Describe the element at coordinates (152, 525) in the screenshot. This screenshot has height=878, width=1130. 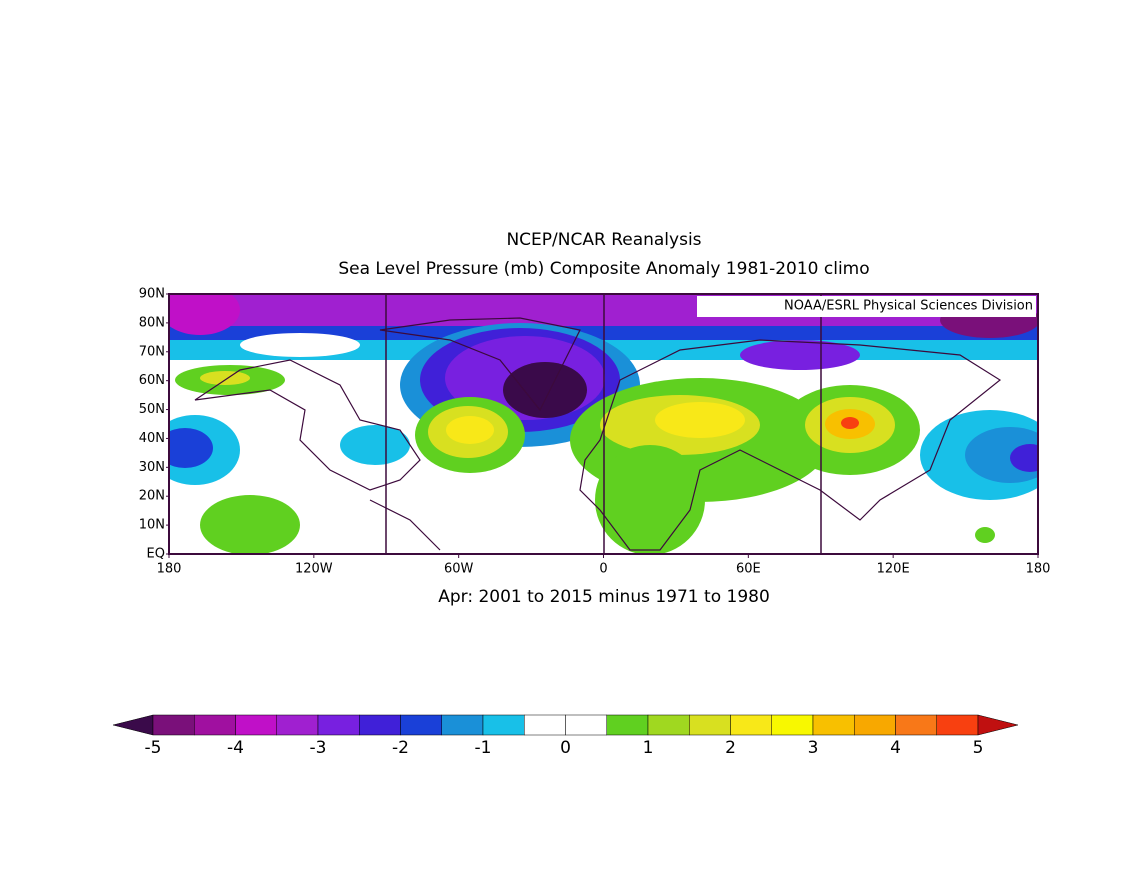
I see `lat-label: 10N` at that location.